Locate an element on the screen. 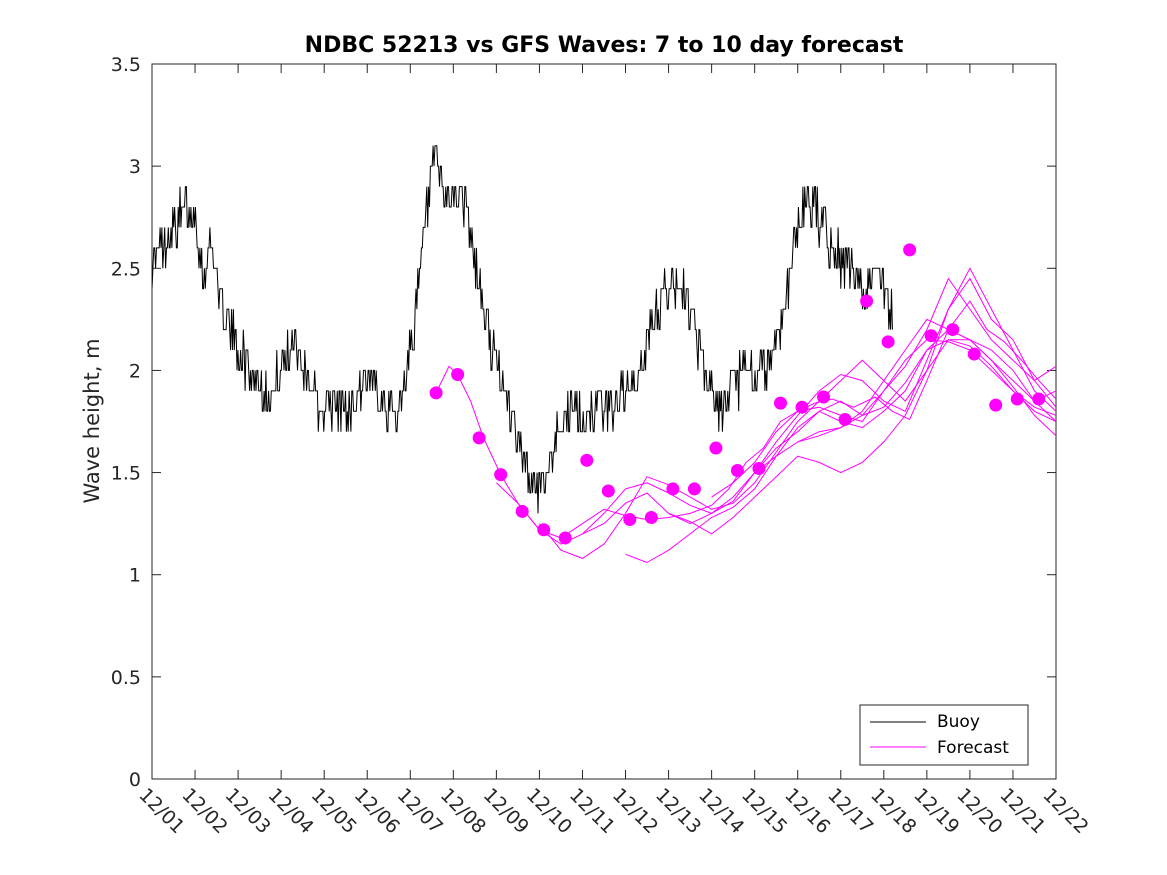 Image resolution: width=1167 pixels, height=875 pixels. y-tick-label: 2.5 is located at coordinates (126, 269).